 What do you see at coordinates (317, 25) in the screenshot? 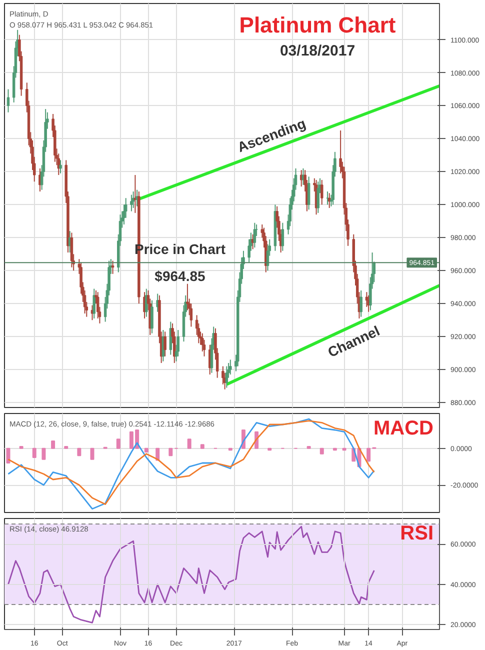
I see `chart-title: Platinum Chart` at bounding box center [317, 25].